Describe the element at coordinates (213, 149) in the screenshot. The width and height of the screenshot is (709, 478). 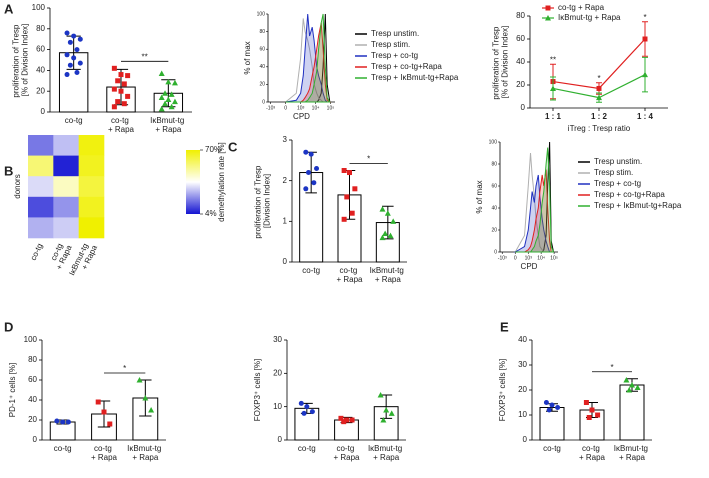
I see `colorbar-tick-label: 70%` at that location.